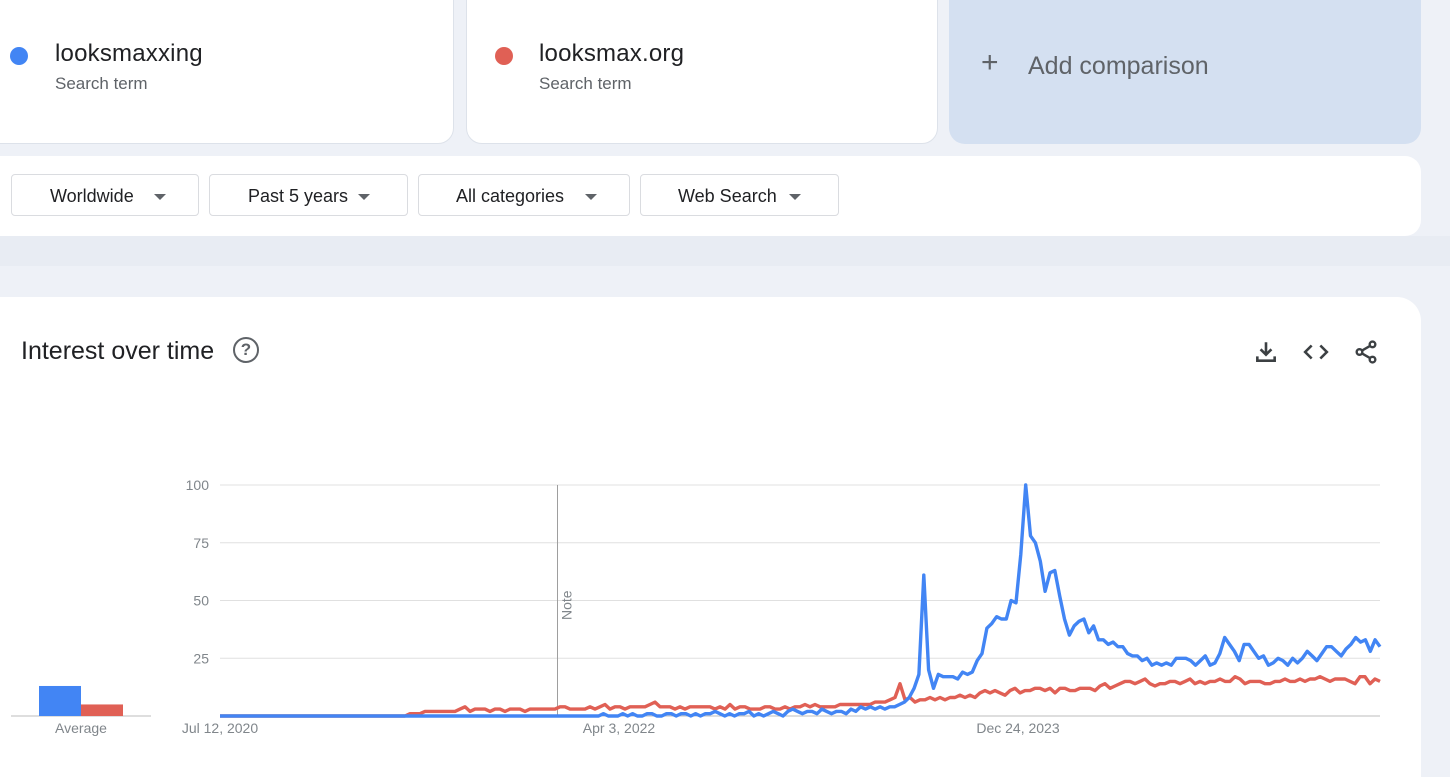 The width and height of the screenshot is (1450, 777). I want to click on geo-filter-label: Worldwide, so click(92, 196).